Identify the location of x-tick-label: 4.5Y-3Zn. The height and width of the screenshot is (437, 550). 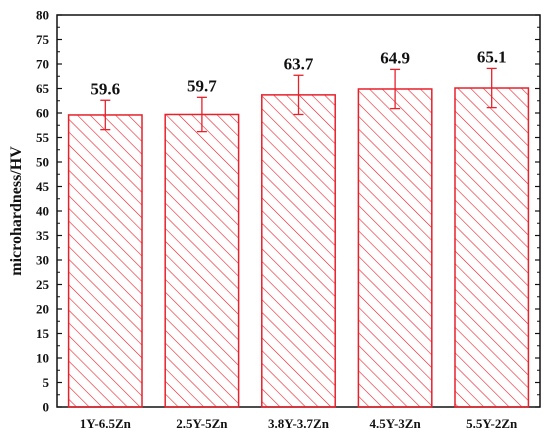
(396, 423).